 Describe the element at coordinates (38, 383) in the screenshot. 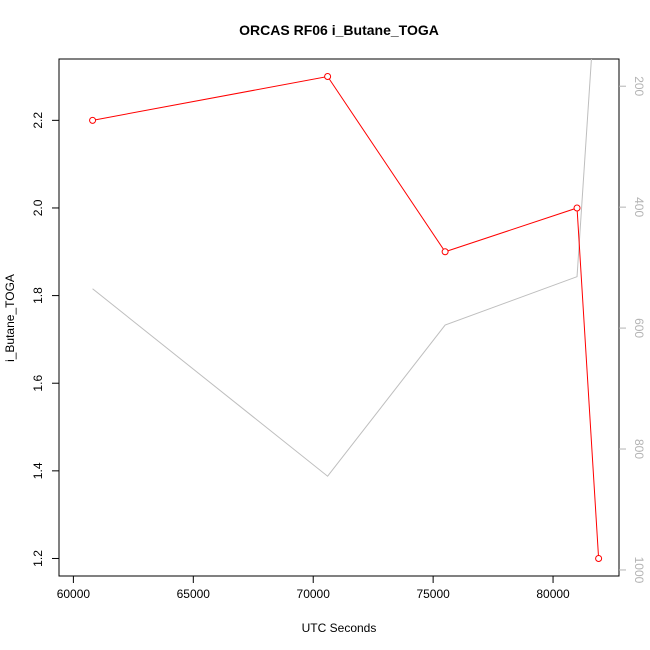

I see `y-tick-label: 1.6` at that location.